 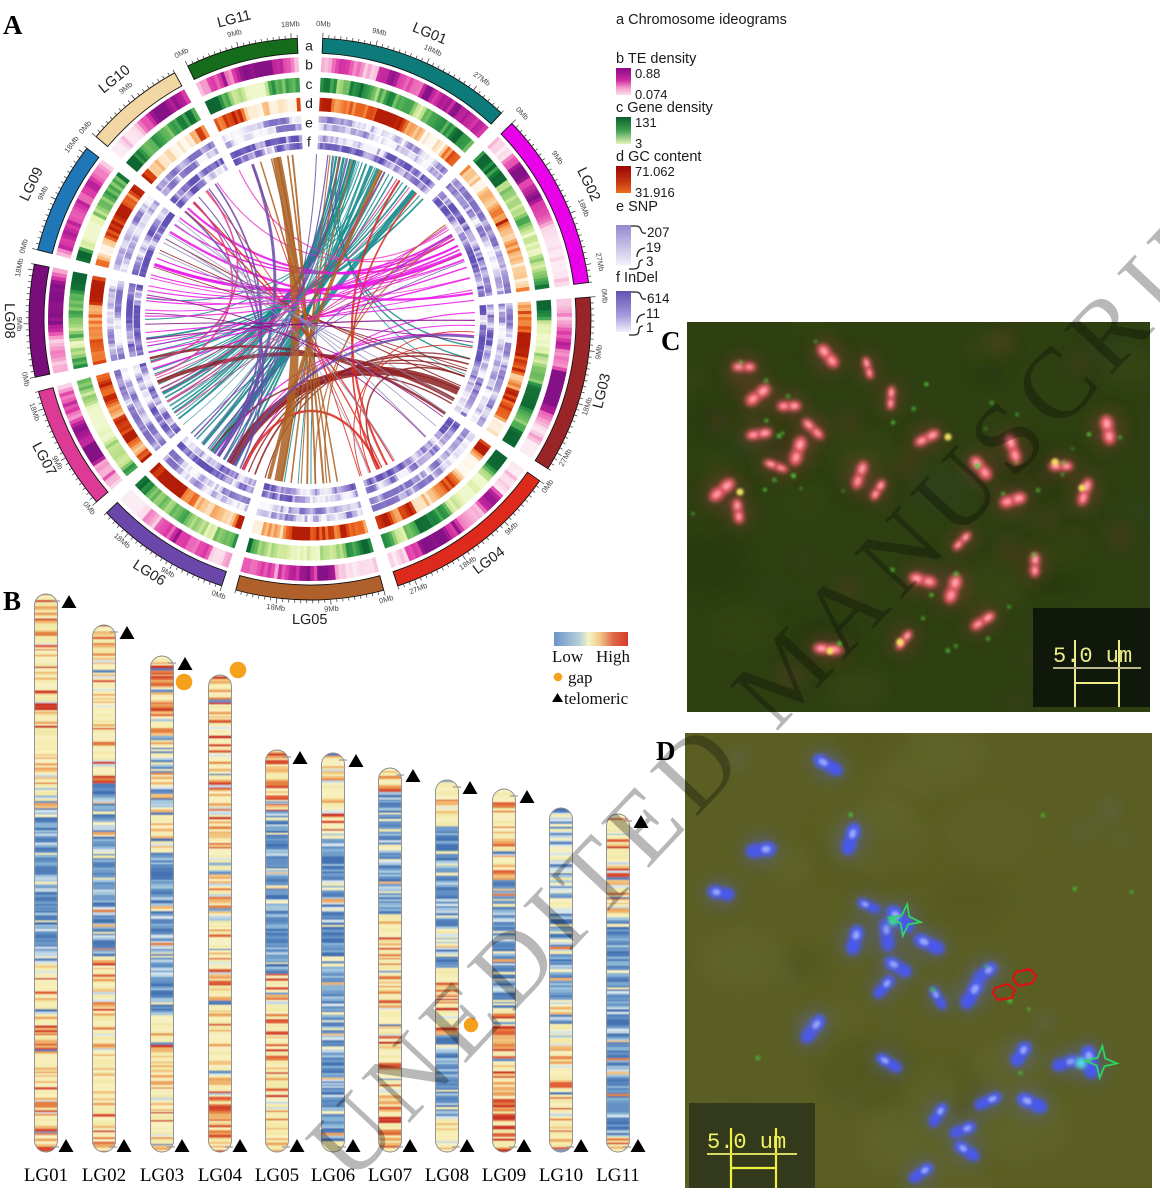 What do you see at coordinates (655, 171) in the screenshot?
I see `svg-text: 71.062` at bounding box center [655, 171].